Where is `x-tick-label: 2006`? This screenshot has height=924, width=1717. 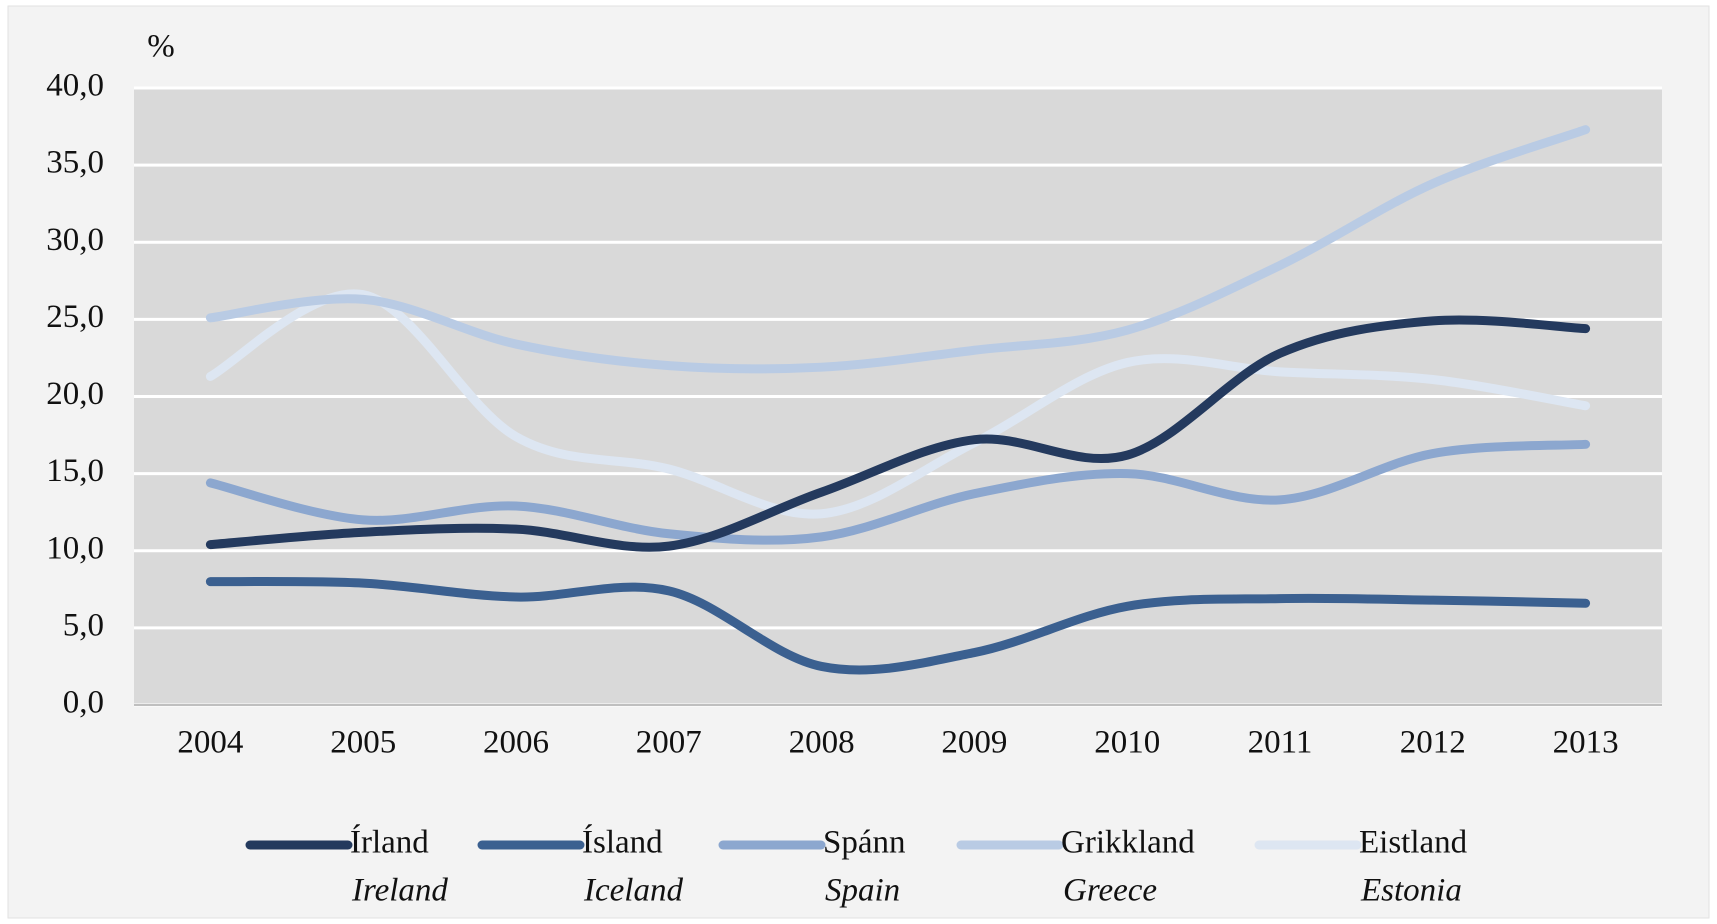
x-tick-label: 2006 is located at coordinates (516, 743).